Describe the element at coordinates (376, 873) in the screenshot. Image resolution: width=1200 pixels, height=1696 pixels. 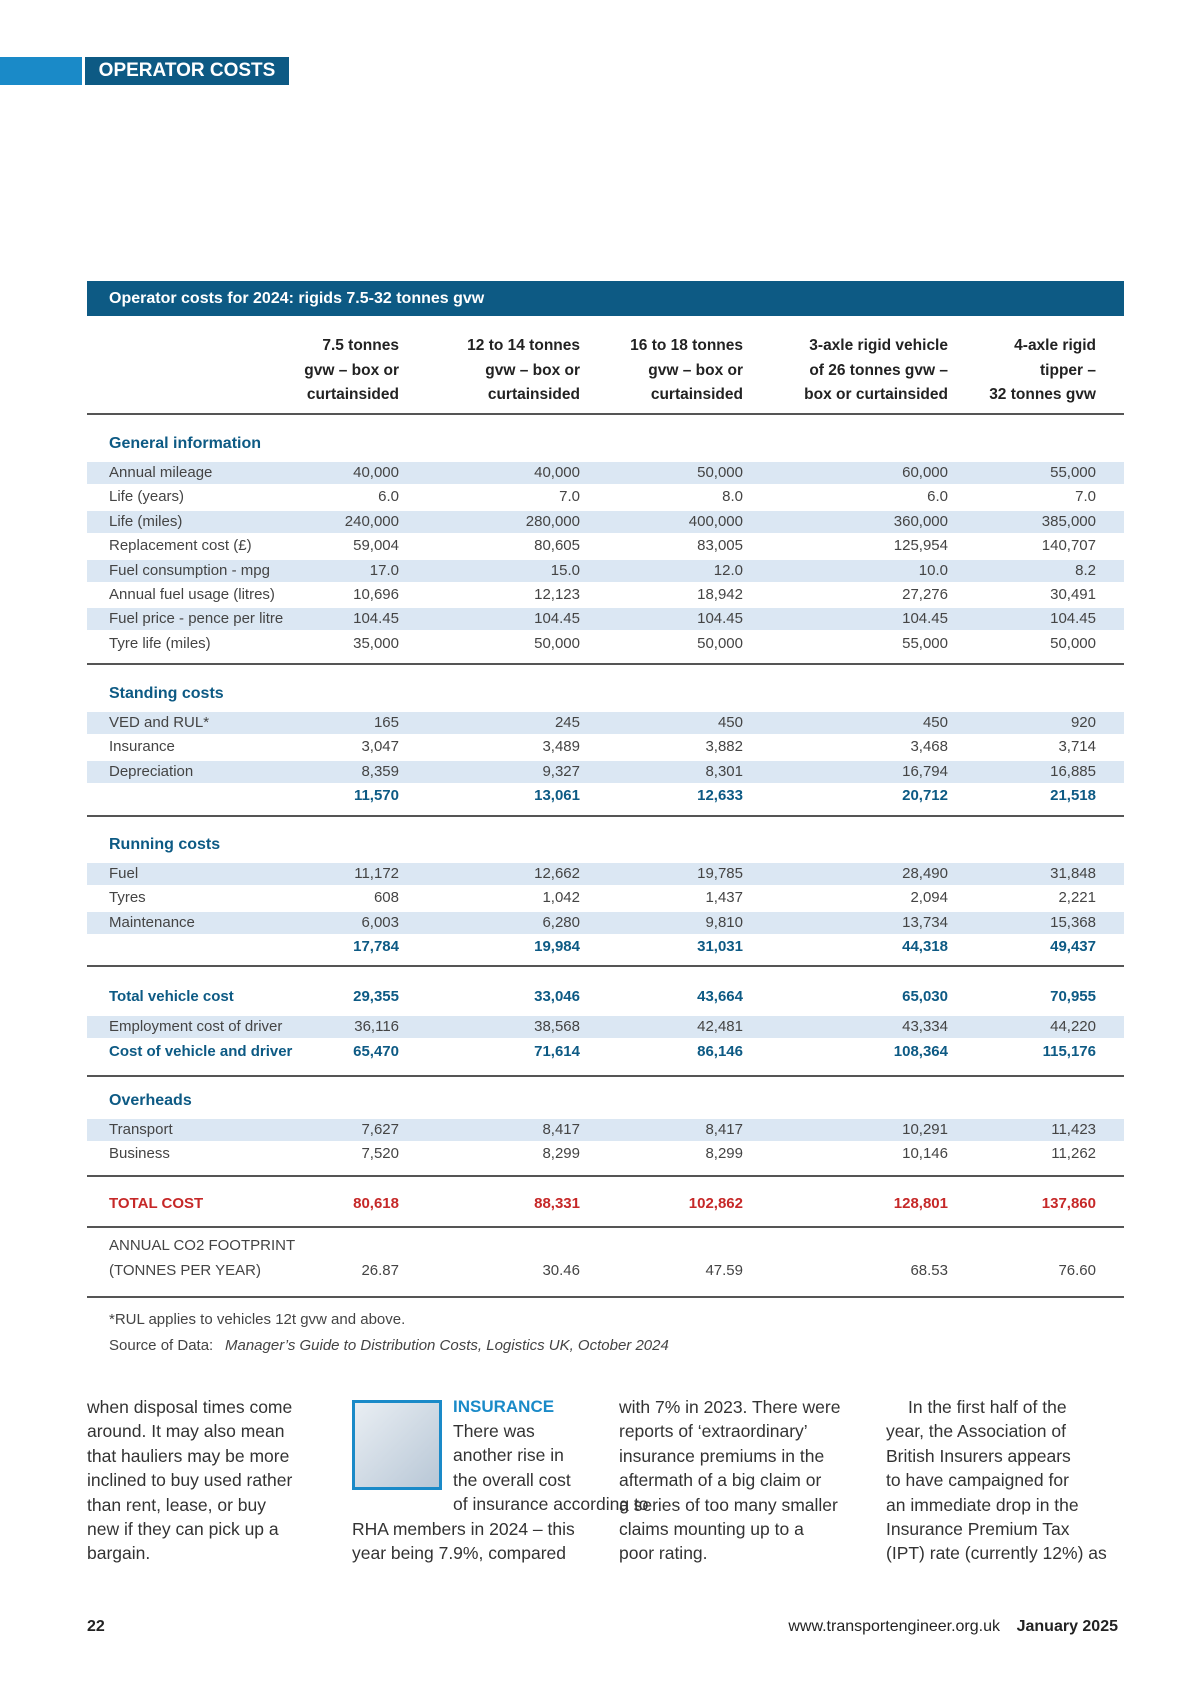
I see `cell-value: 11,172` at that location.